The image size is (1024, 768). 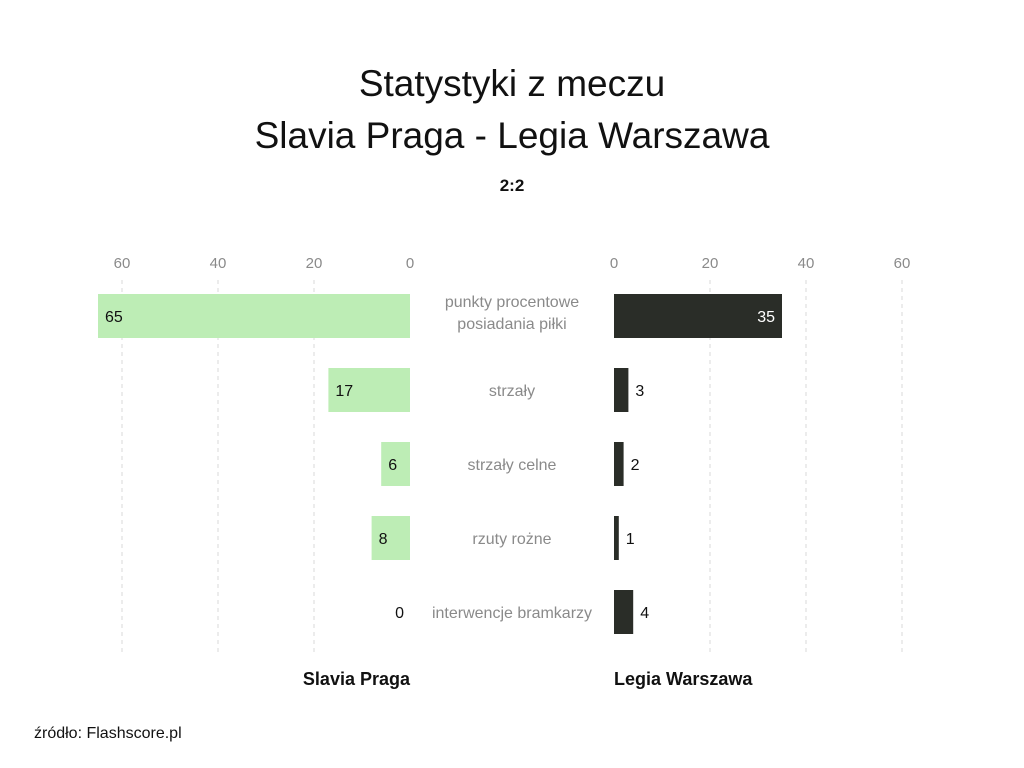 What do you see at coordinates (766, 317) in the screenshot?
I see `value-legia-0: 35` at bounding box center [766, 317].